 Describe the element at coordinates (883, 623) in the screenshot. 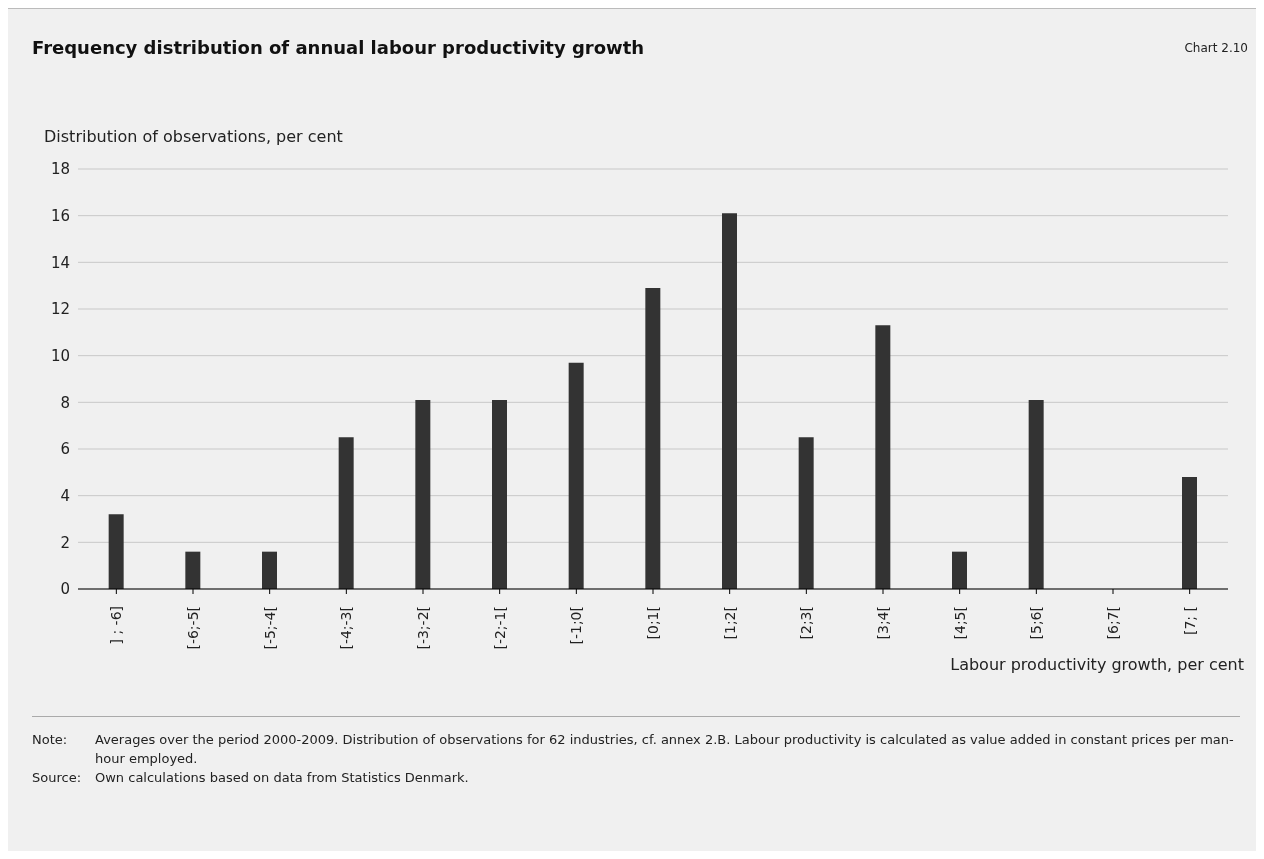

I see `x-tick-label: [3;4[` at that location.